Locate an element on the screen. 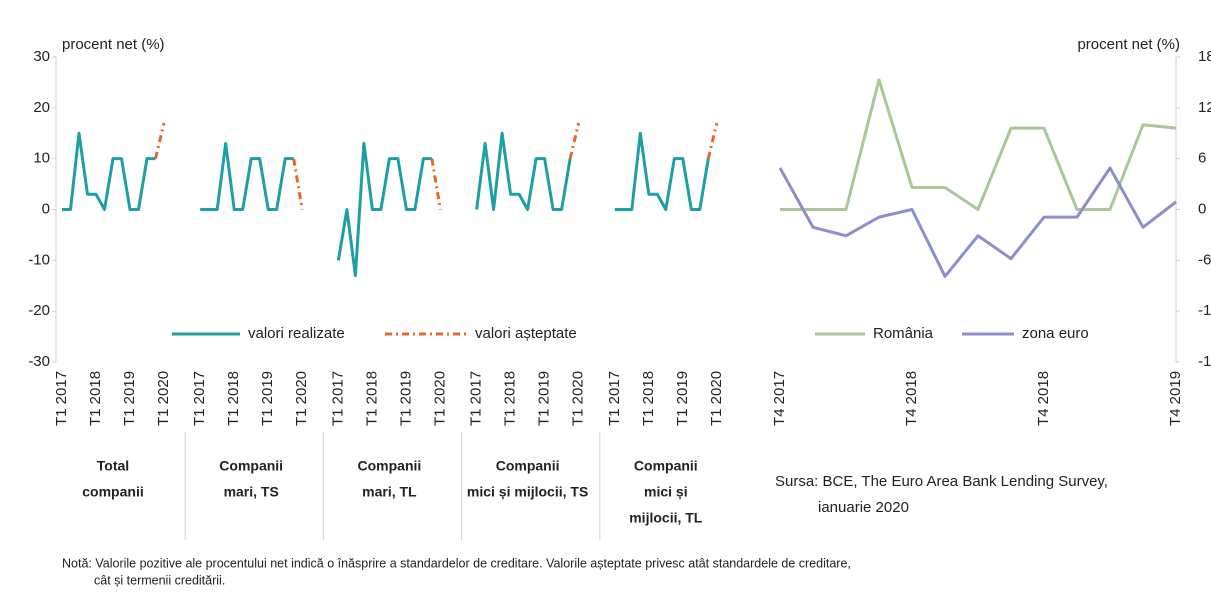 The width and height of the screenshot is (1211, 595). x-tick-label: T4 2017 is located at coordinates (779, 398).